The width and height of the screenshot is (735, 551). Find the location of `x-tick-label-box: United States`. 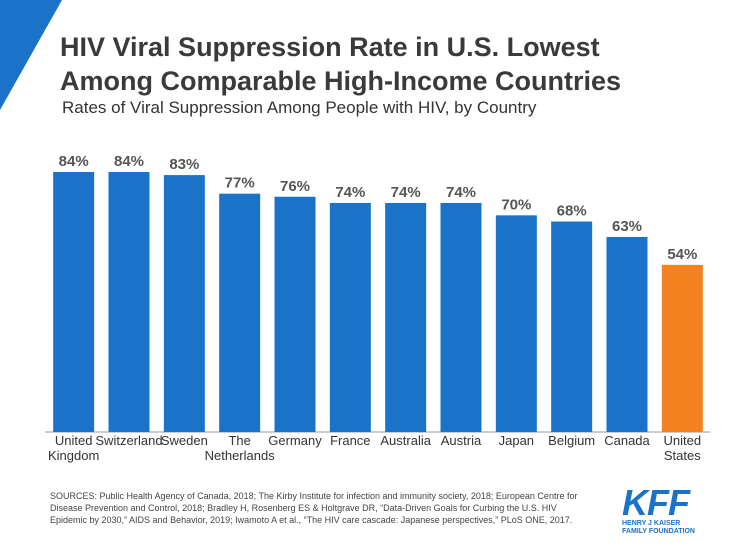

x-tick-label-box: United States is located at coordinates (682, 448).